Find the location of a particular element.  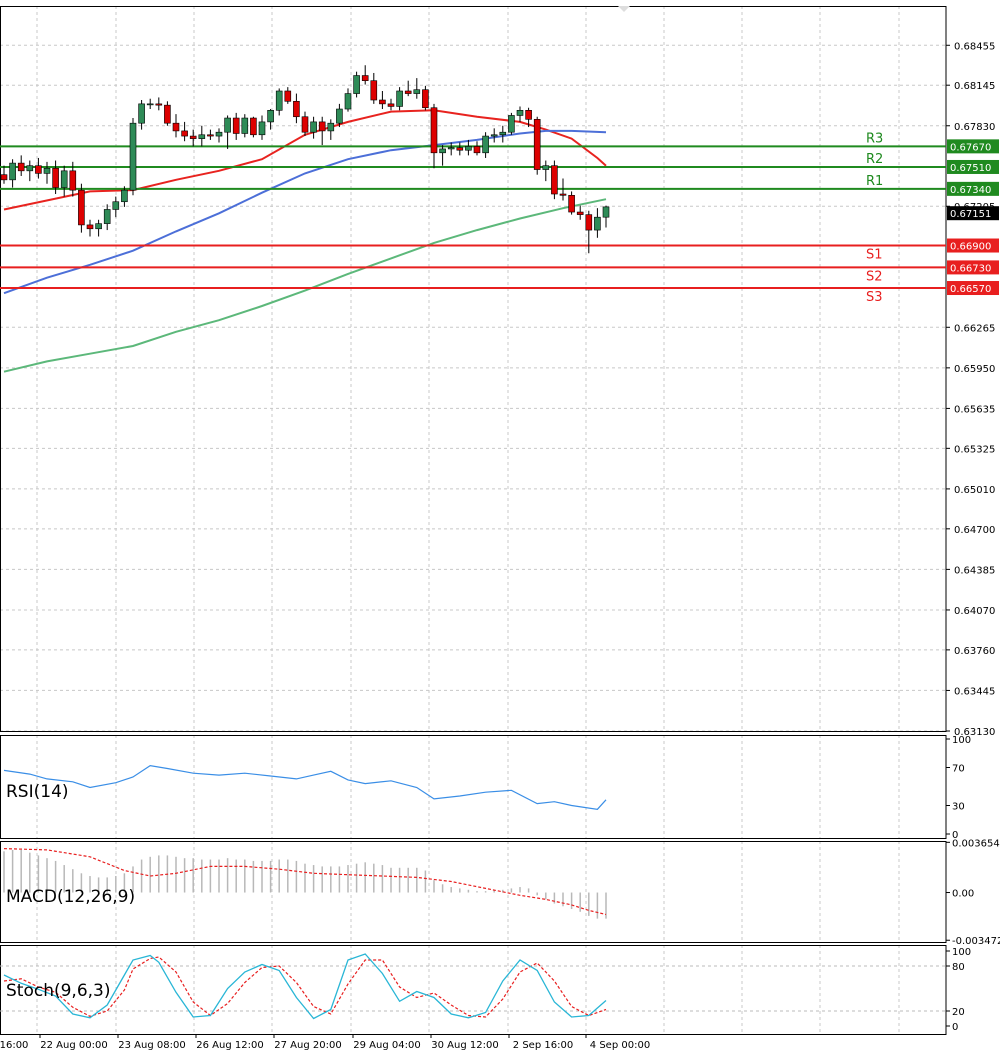

price-tick-label: 0.64700 is located at coordinates (974, 530).